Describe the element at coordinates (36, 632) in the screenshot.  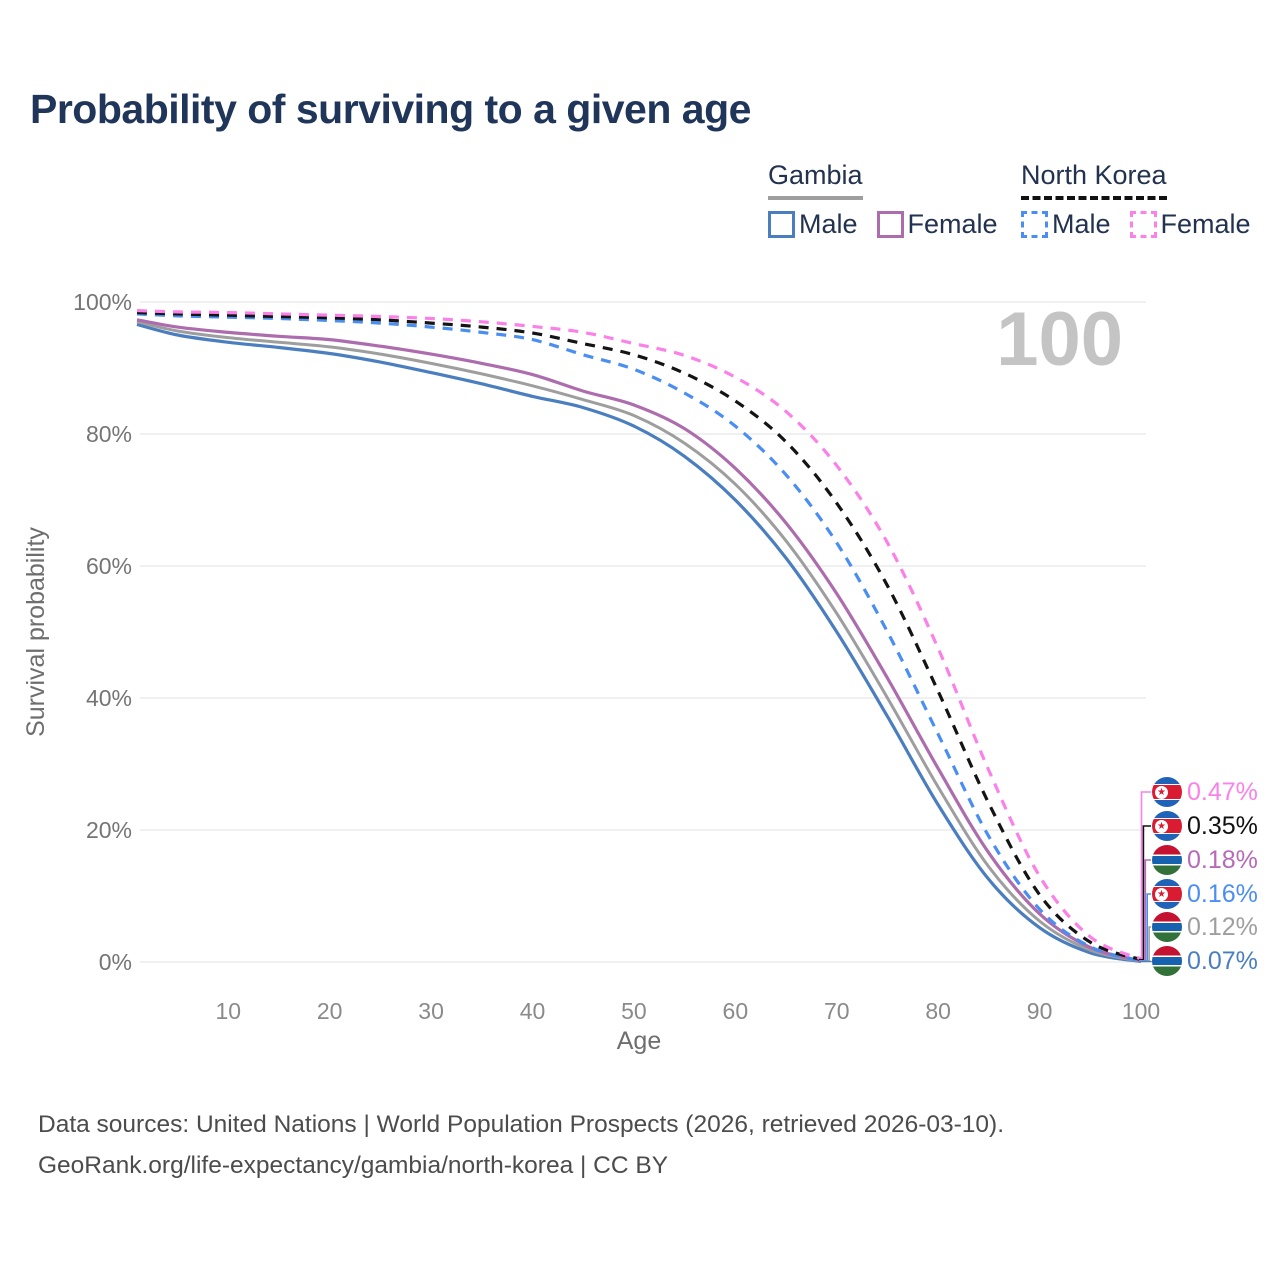
I see `y-axis-title: Survival probability` at that location.